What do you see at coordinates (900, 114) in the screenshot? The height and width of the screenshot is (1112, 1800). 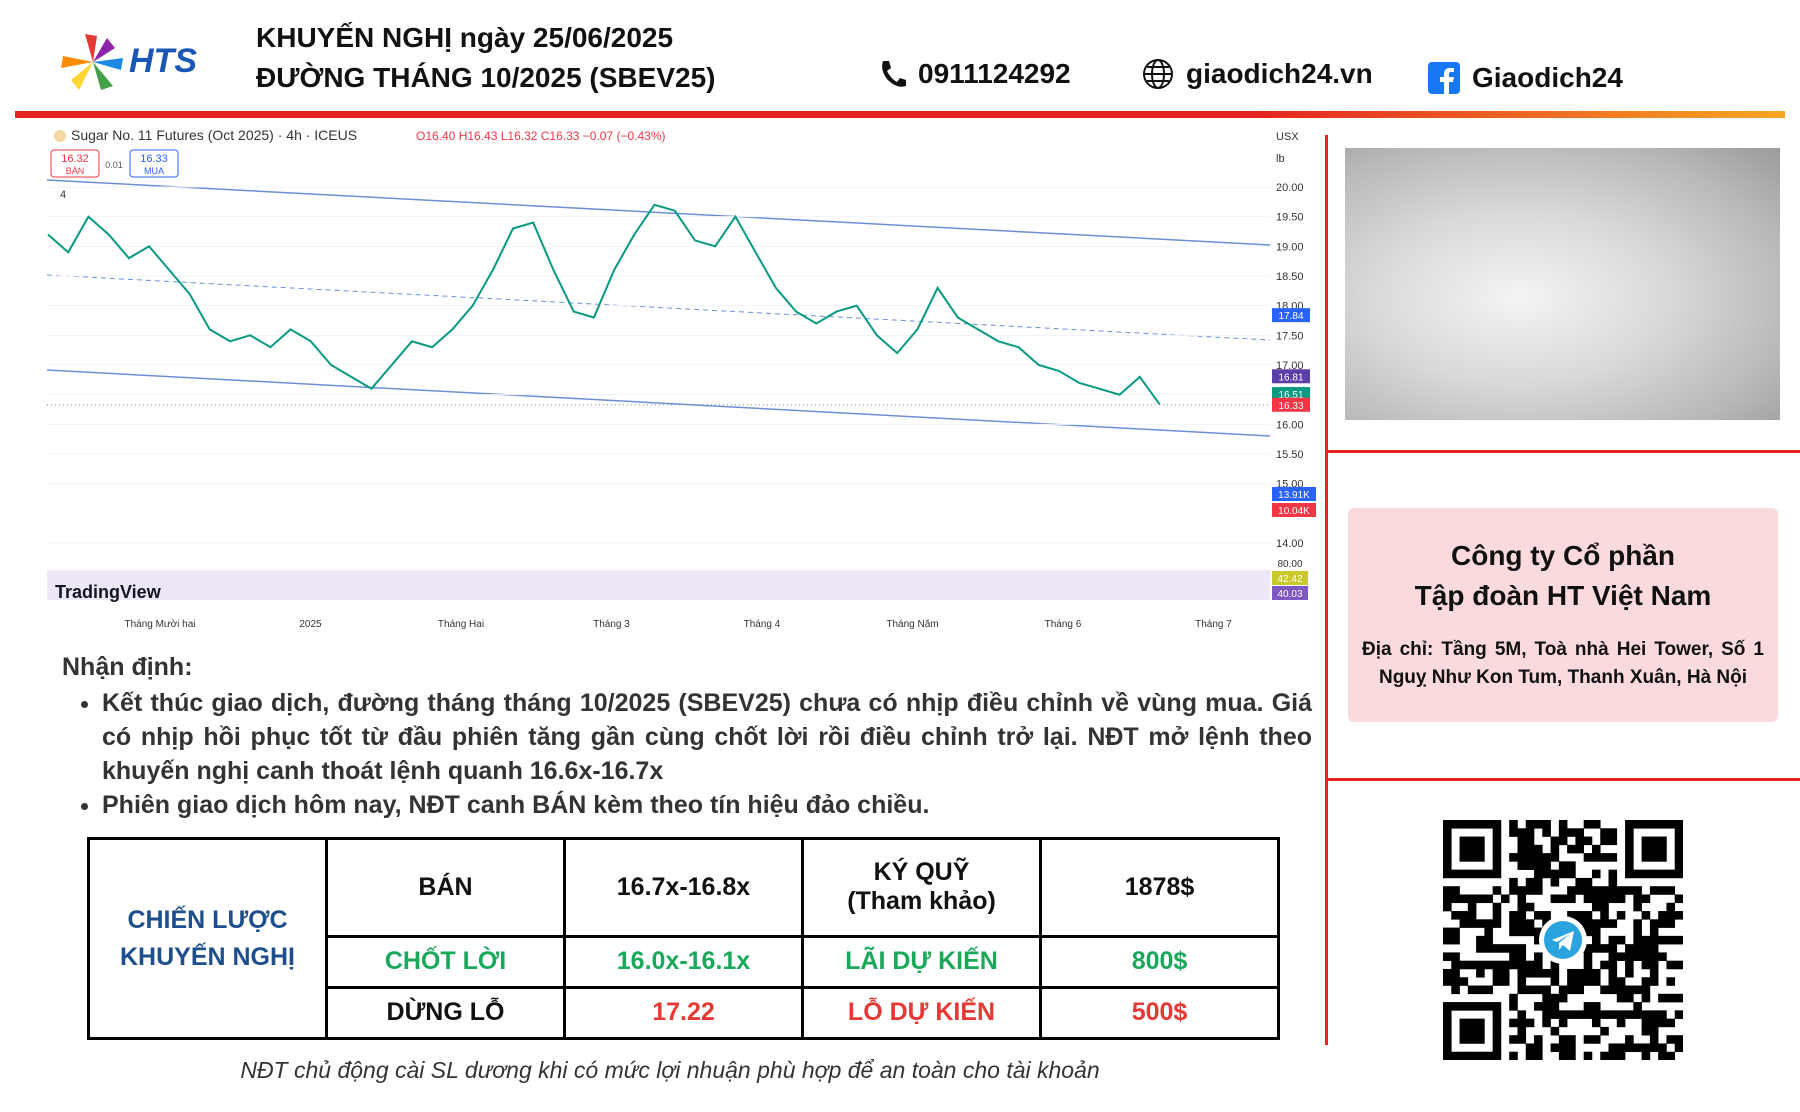 I see `header-rule` at bounding box center [900, 114].